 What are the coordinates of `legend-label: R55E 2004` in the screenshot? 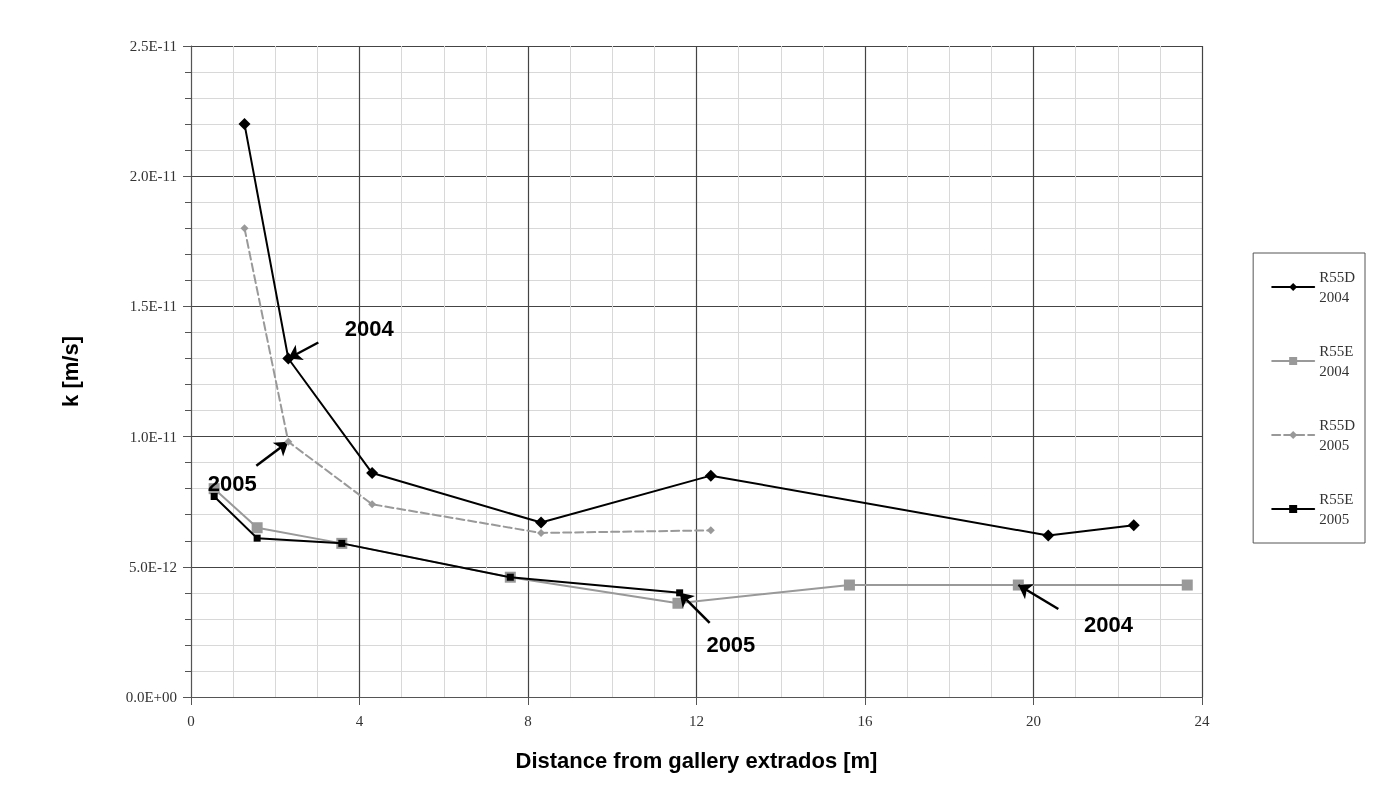 It's located at (1336, 361).